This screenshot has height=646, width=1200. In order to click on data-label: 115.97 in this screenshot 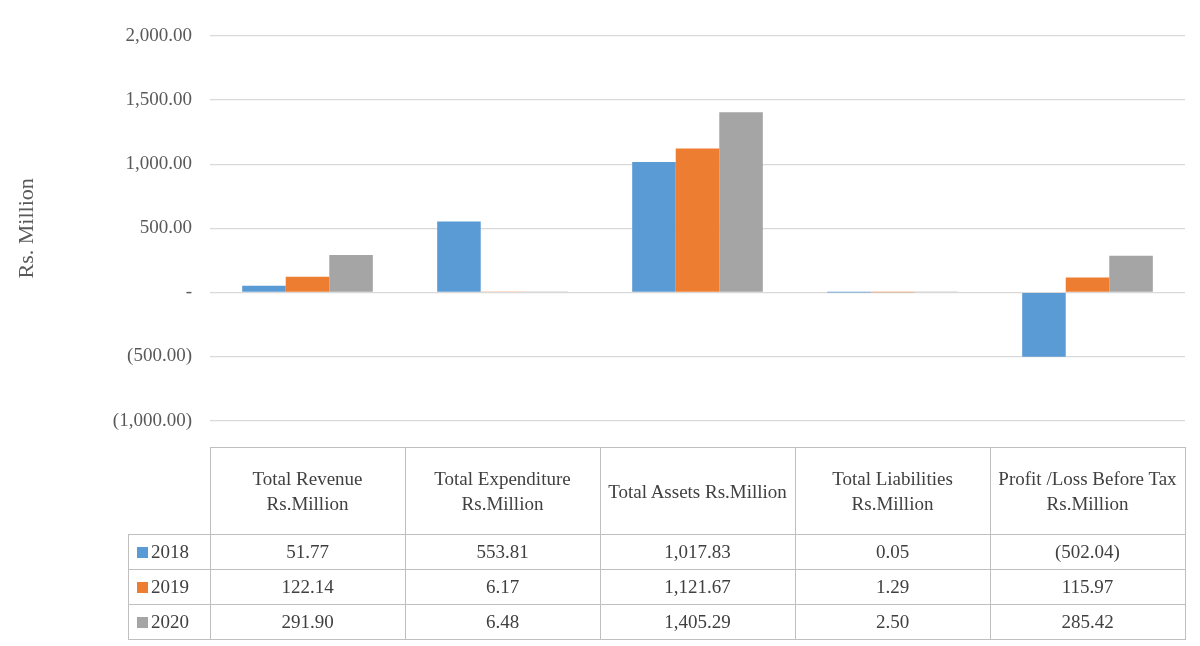, I will do `click(1087, 587)`.